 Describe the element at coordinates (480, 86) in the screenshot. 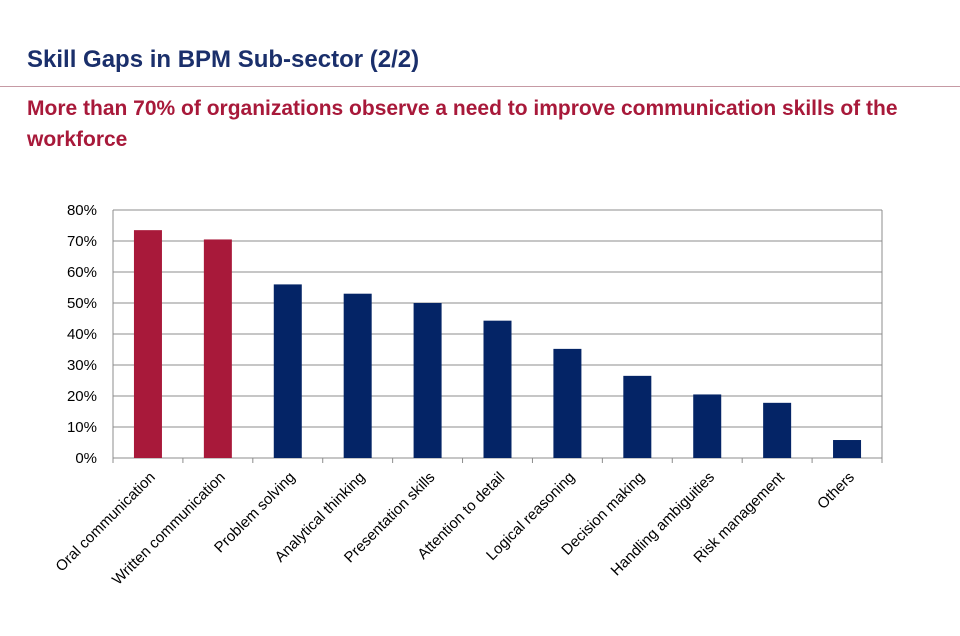

I see `title-divider` at that location.